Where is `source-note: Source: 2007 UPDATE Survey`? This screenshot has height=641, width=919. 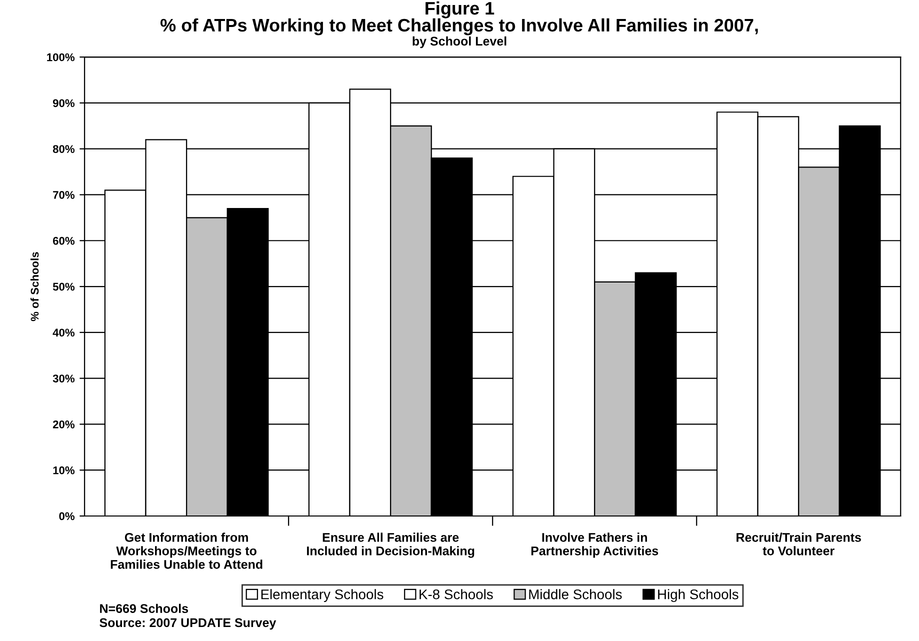
source-note: Source: 2007 UPDATE Survey is located at coordinates (188, 624).